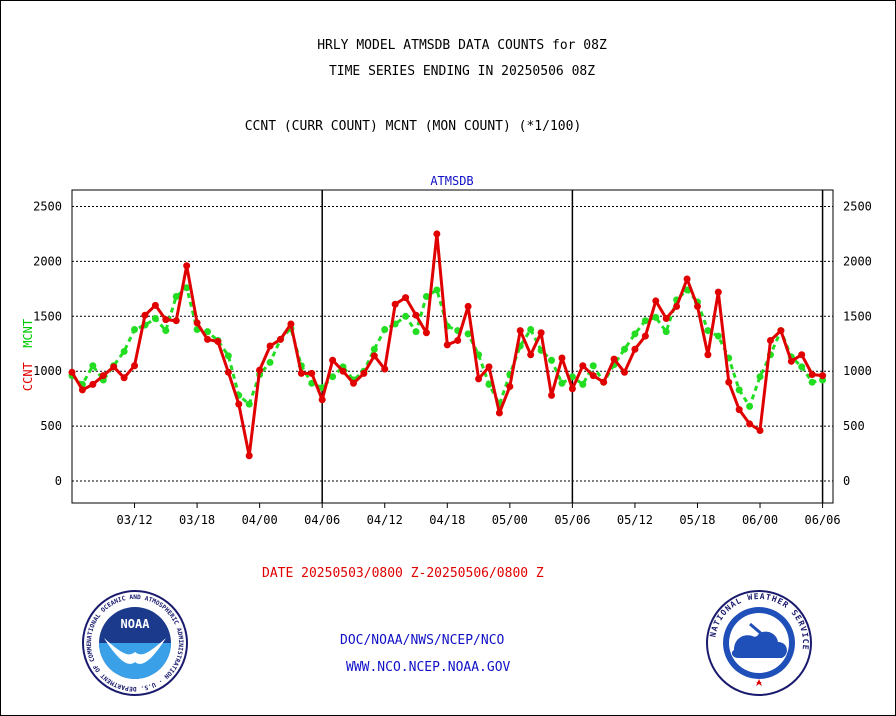  Describe the element at coordinates (447, 520) in the screenshot. I see `x-tick-label: 04/18` at that location.